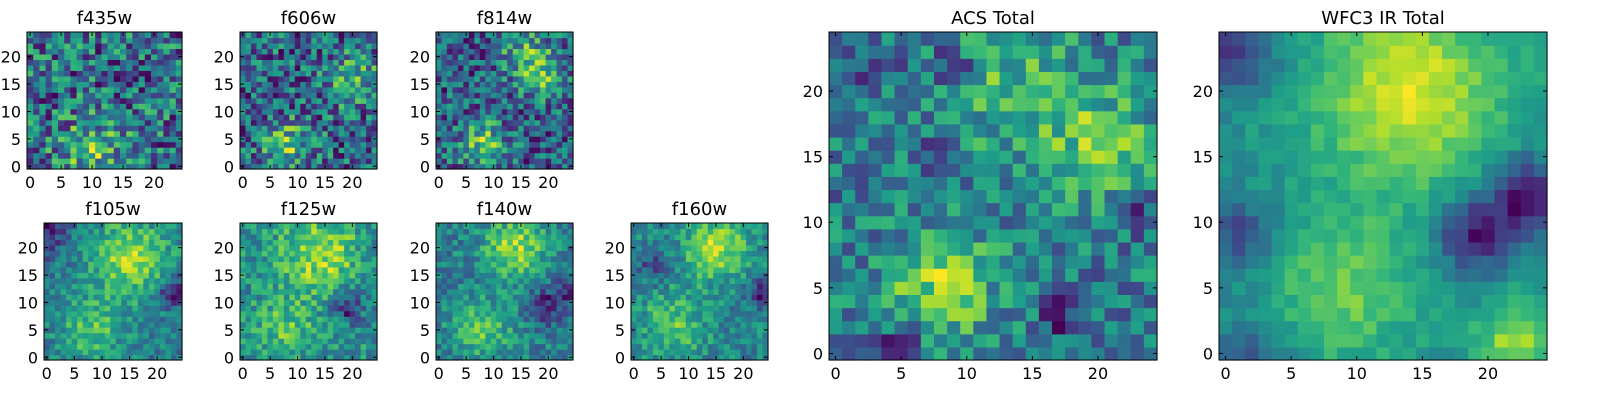 Image resolution: width=1600 pixels, height=404 pixels. Describe the element at coordinates (439, 182) in the screenshot. I see `x-tick-label: 0` at that location.